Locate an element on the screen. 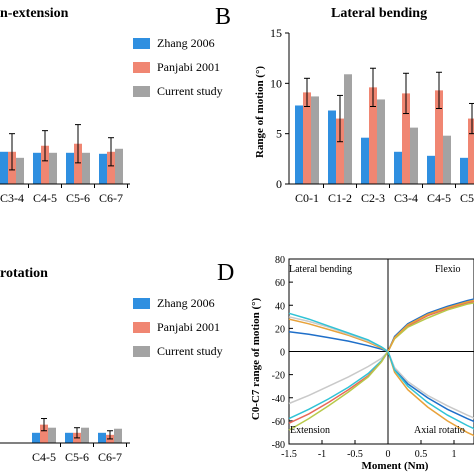  quadrant-label-lateral-bending: Lateral bending is located at coordinates (320, 269).